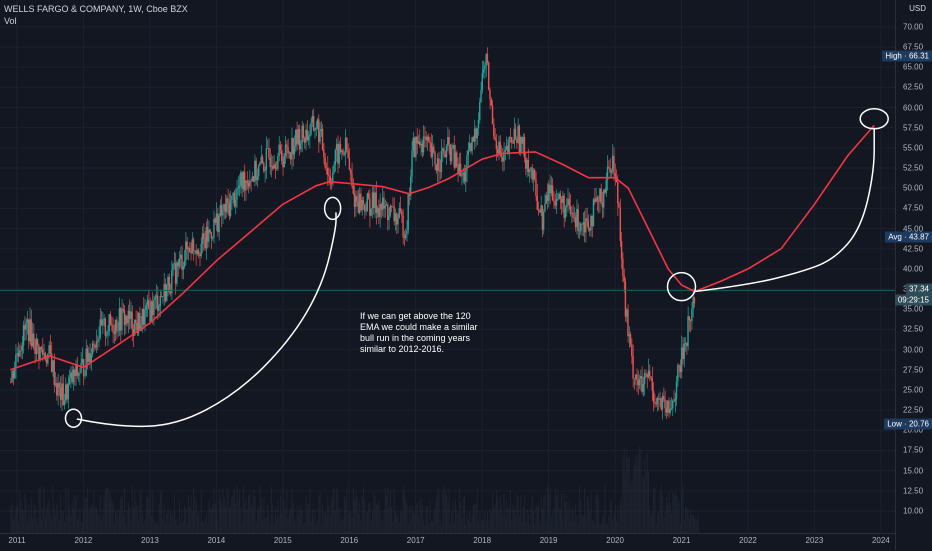  What do you see at coordinates (96, 9) in the screenshot?
I see `symbol-title: WELLS FARGO & COMPANY, 1W, Cboe BZX` at bounding box center [96, 9].